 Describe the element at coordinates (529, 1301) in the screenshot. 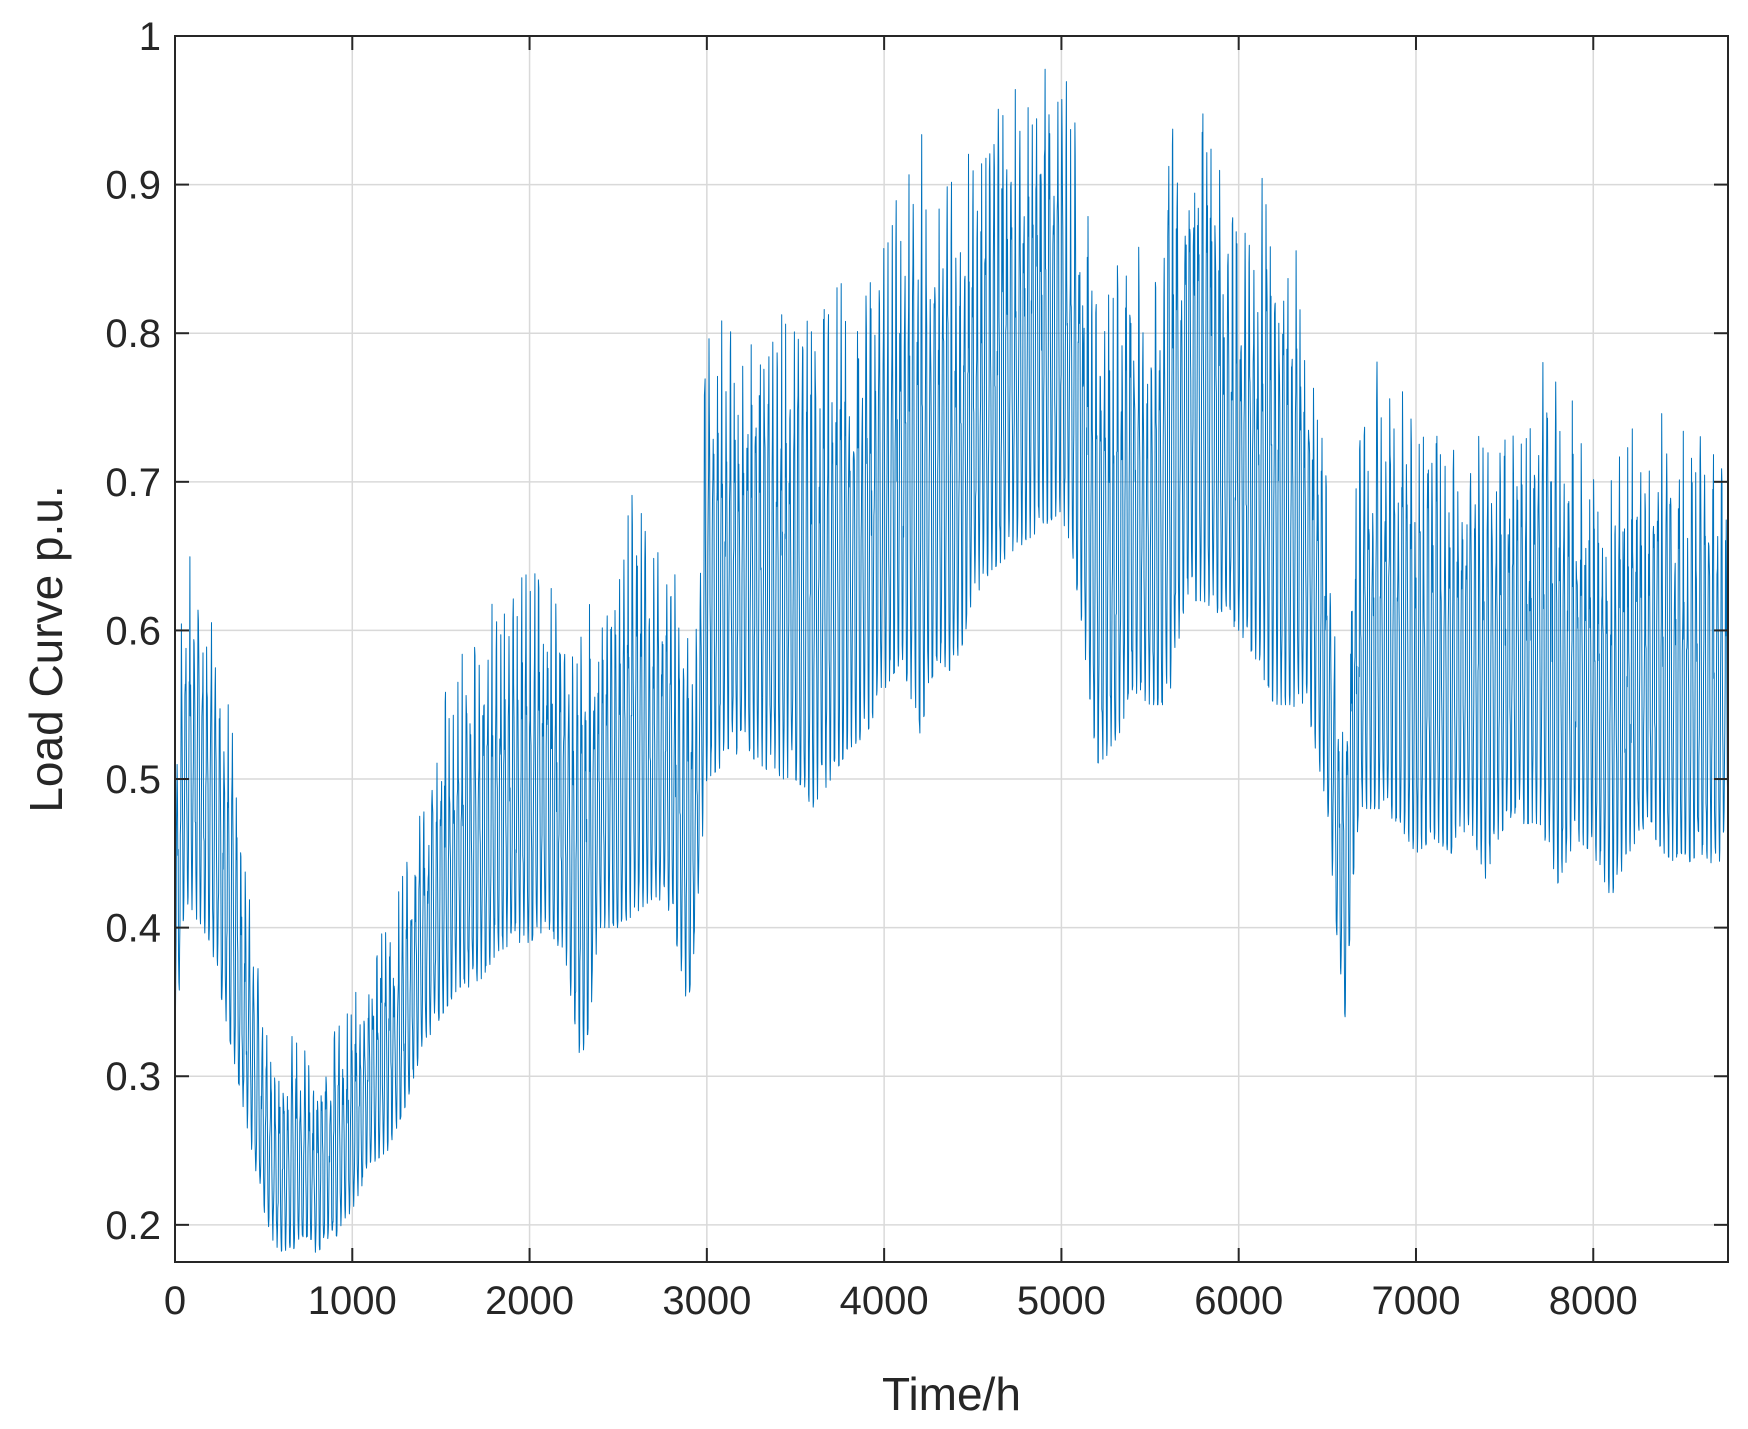

I see `x-tick-label: 2000` at that location.